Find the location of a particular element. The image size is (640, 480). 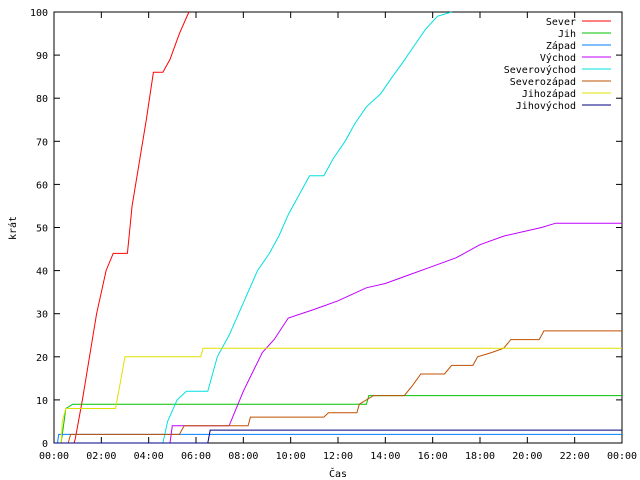

legend-entry-label: Jih is located at coordinates (567, 34).